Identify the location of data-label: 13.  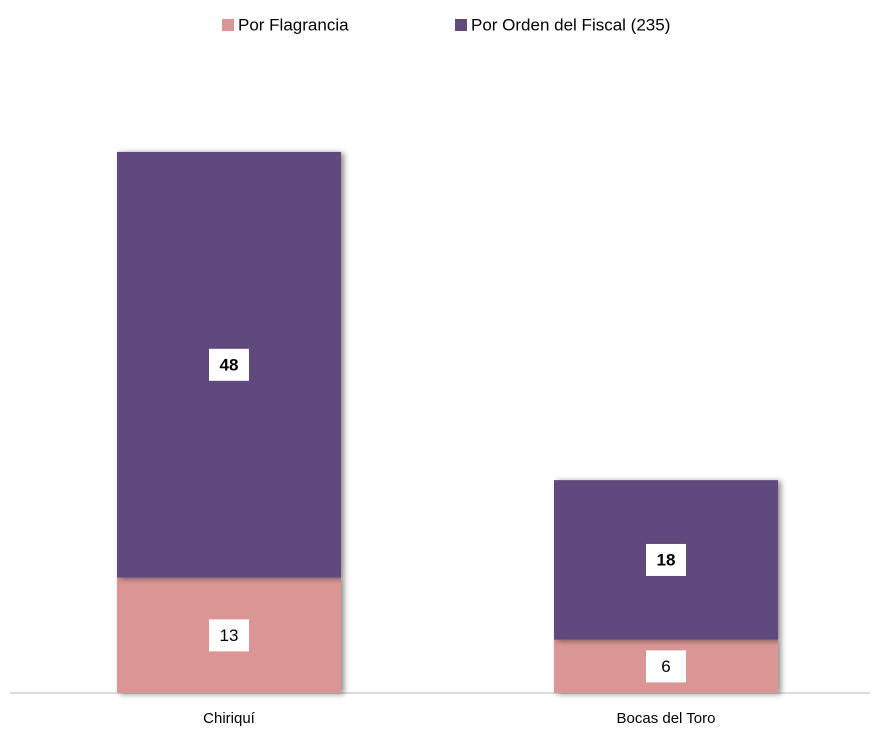
(229, 635).